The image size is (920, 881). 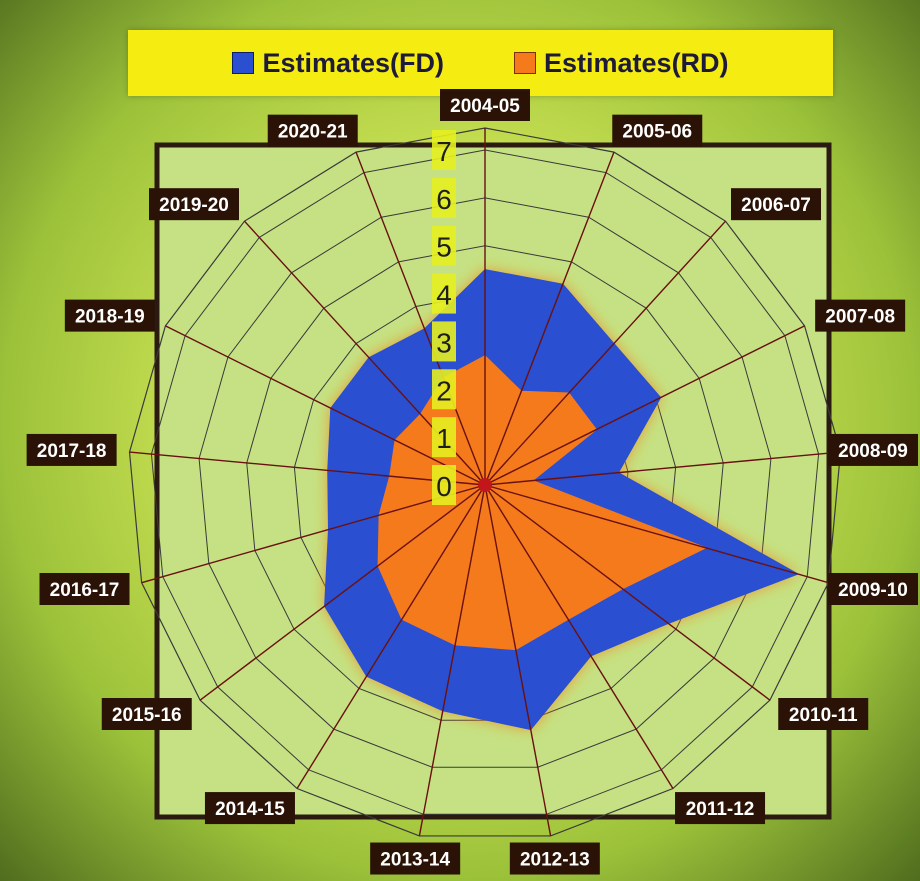 I want to click on category-label-2007-08: 2007-08, so click(x=860, y=317).